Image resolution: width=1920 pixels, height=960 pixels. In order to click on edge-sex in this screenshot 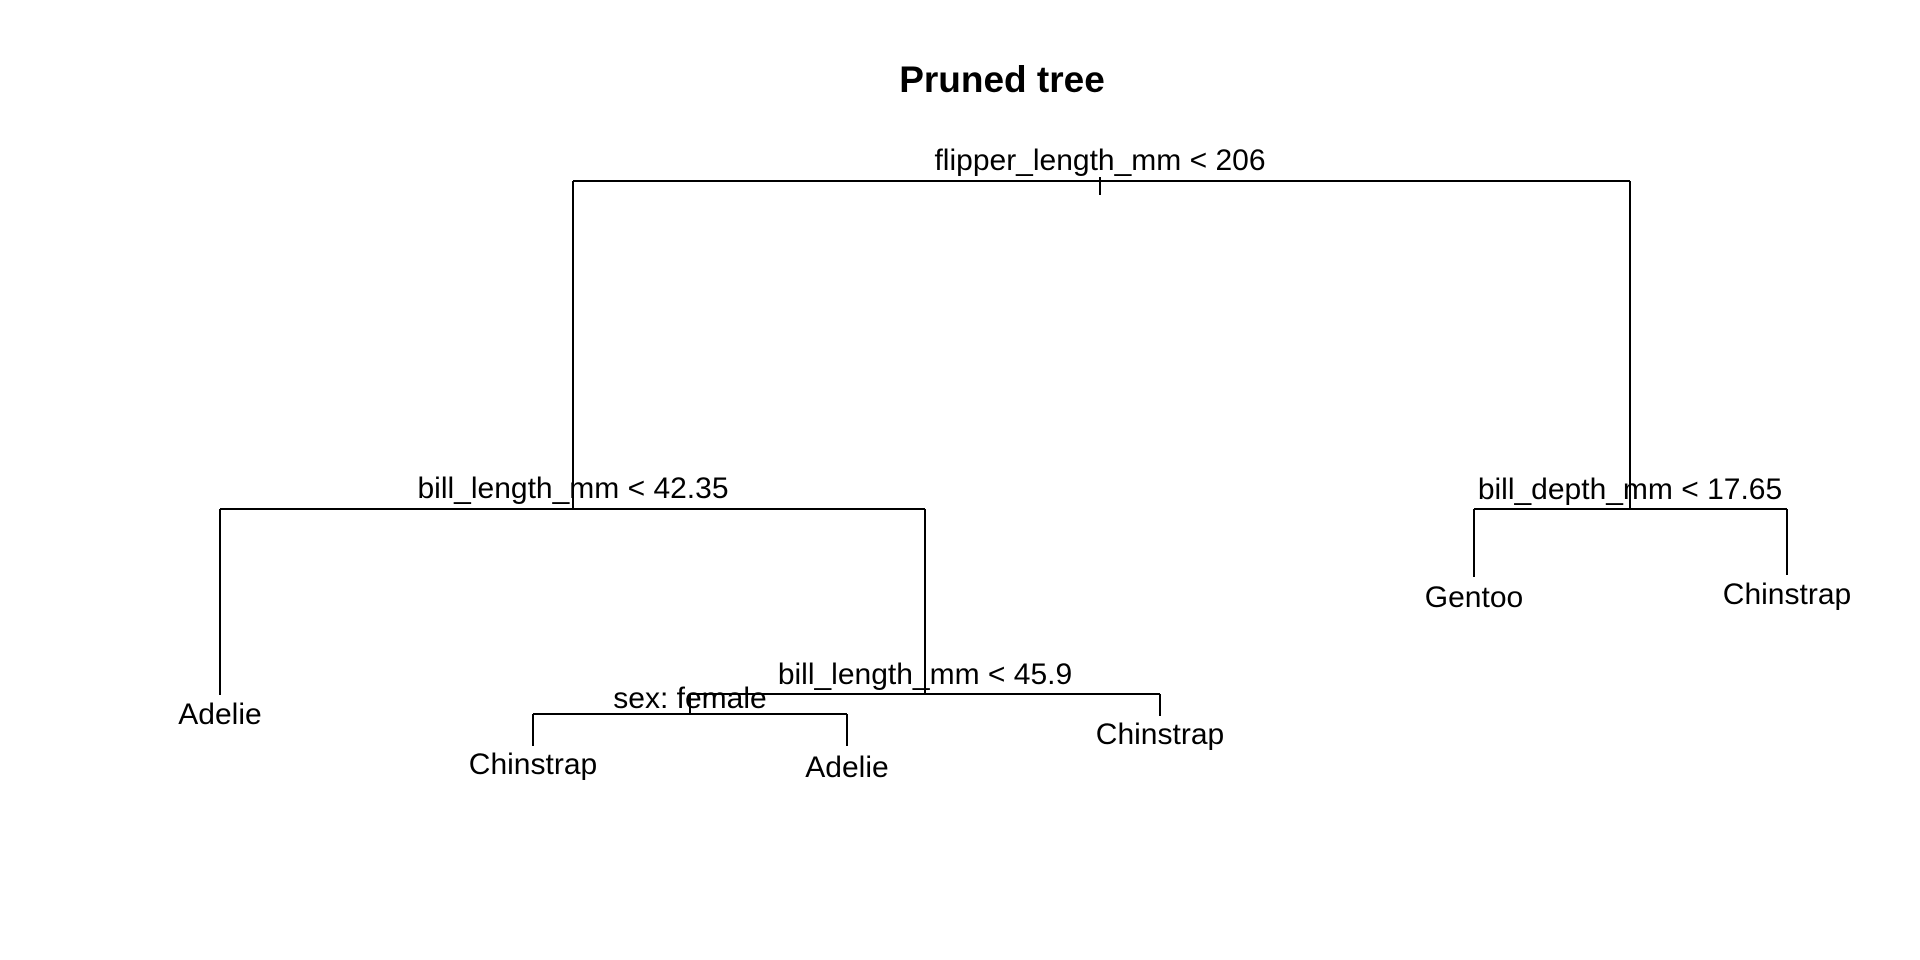, I will do `click(690, 729)`.